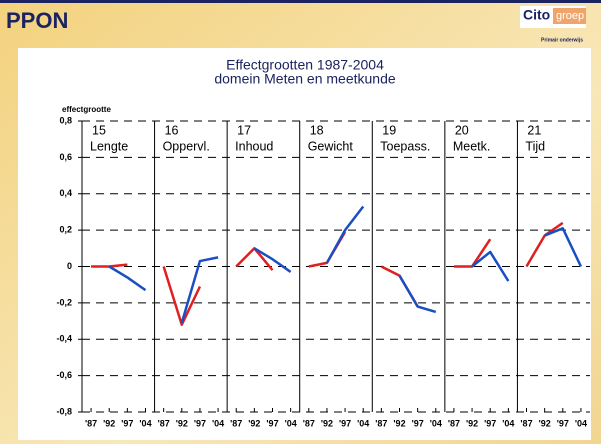  I want to click on chart-subtitle: domein Meten en meetkunde, so click(305, 79).